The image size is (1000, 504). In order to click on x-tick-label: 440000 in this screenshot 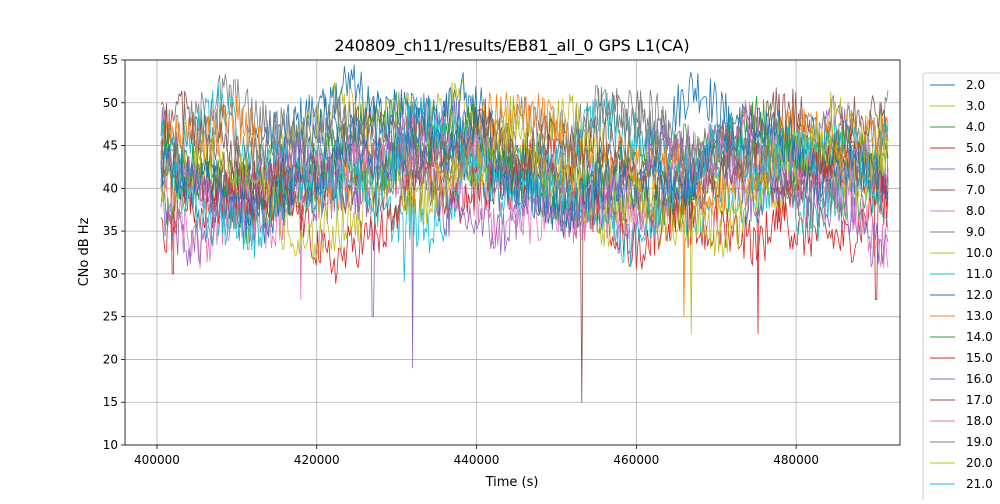, I will do `click(477, 460)`.